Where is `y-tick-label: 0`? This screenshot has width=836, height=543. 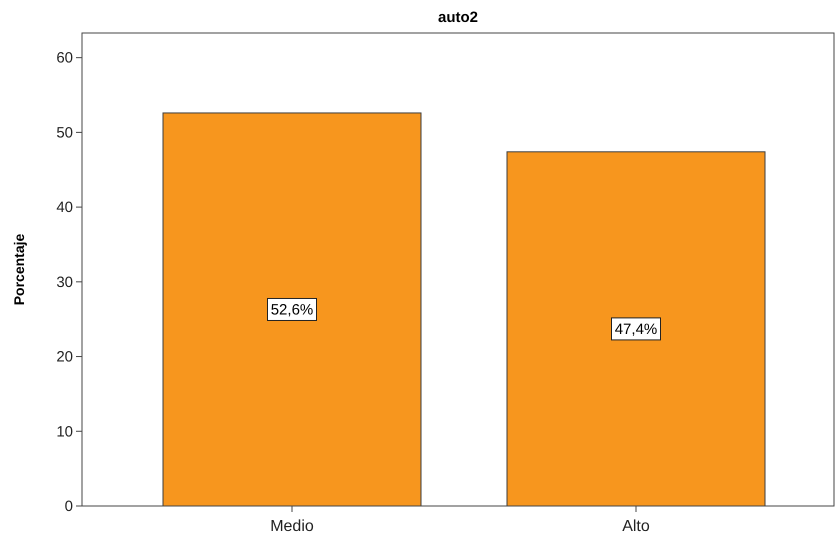 y-tick-label: 0 is located at coordinates (68, 506).